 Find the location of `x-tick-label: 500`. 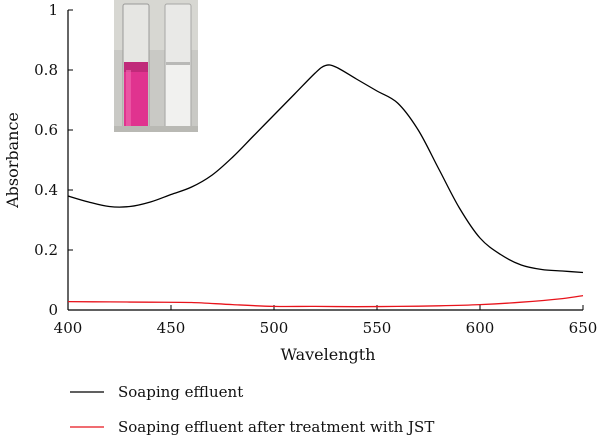

x-tick-label: 500 is located at coordinates (274, 328).